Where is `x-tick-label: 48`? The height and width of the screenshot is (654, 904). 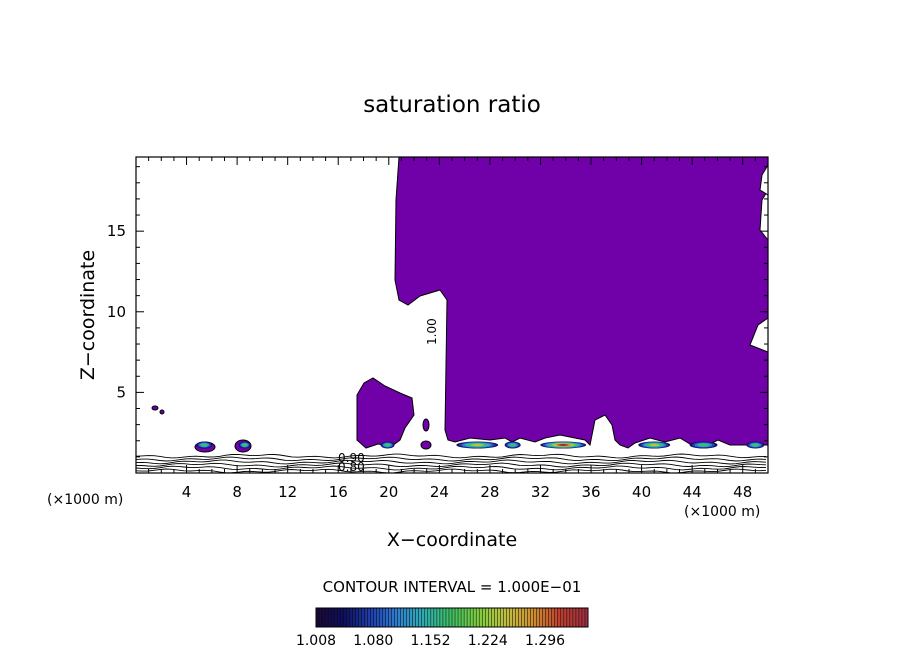
x-tick-label: 48 is located at coordinates (742, 492).